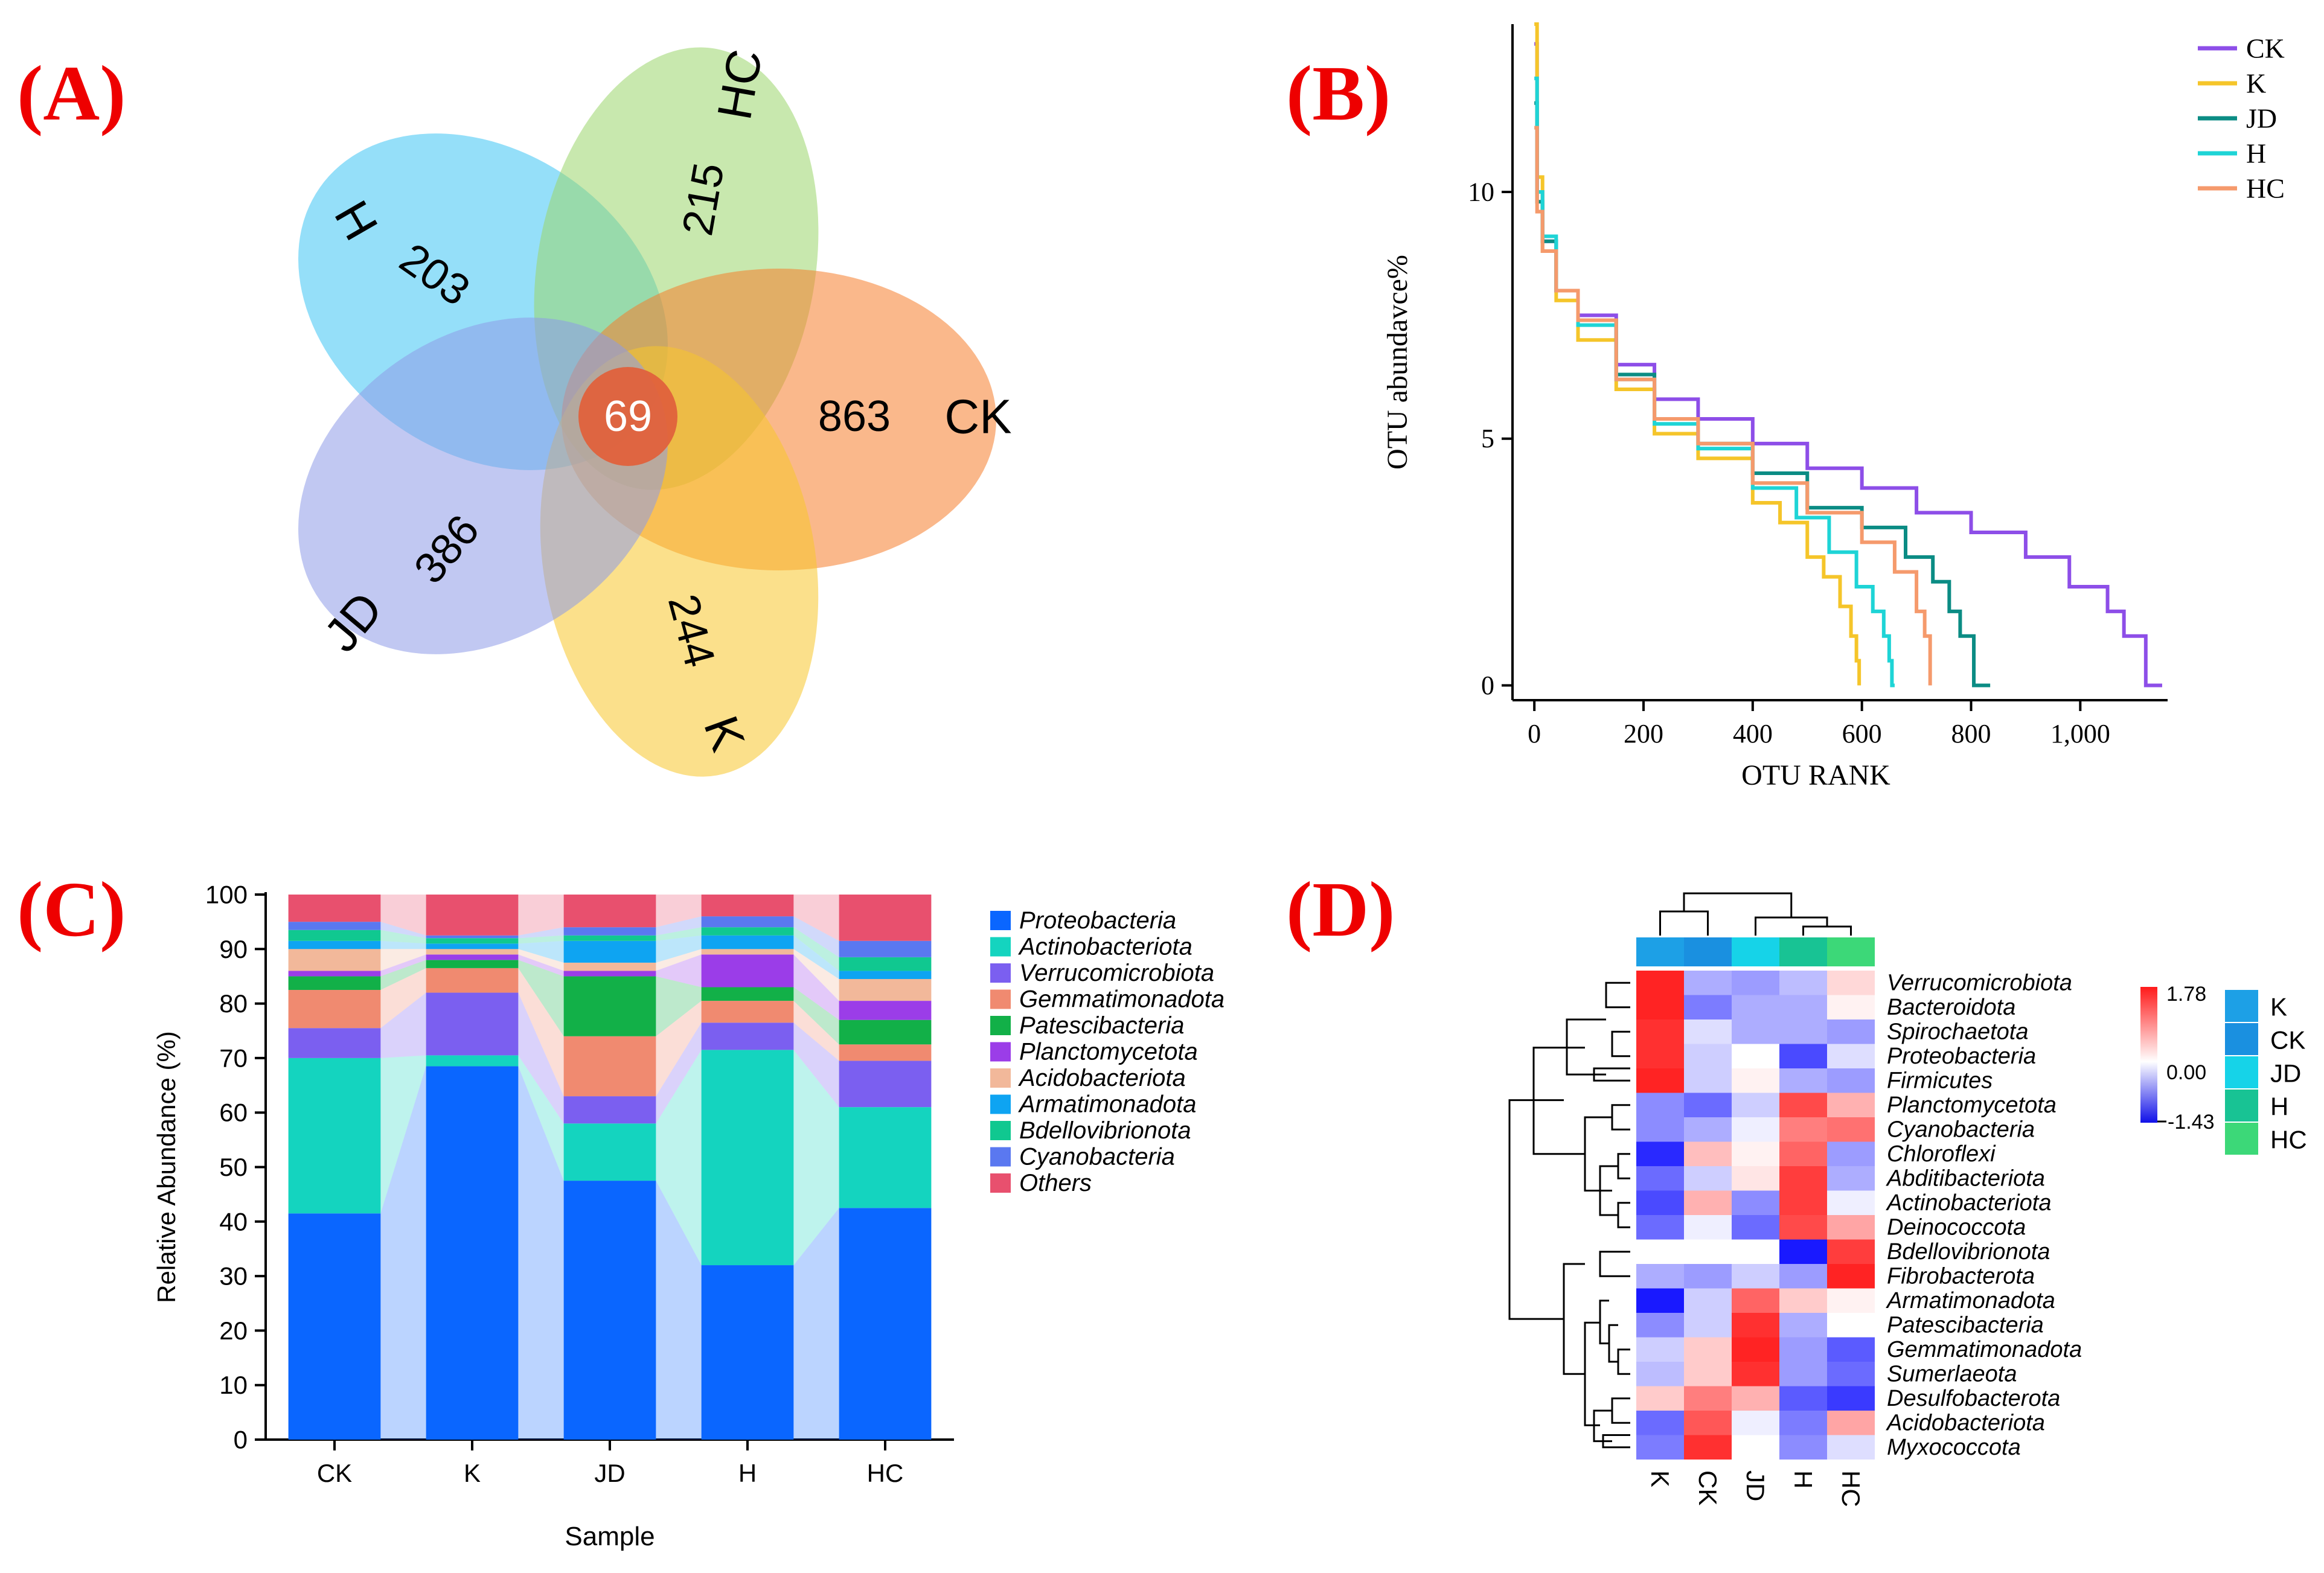  Describe the element at coordinates (609, 1006) in the screenshot. I see `c-bar-jd-patescibacteria` at that location.